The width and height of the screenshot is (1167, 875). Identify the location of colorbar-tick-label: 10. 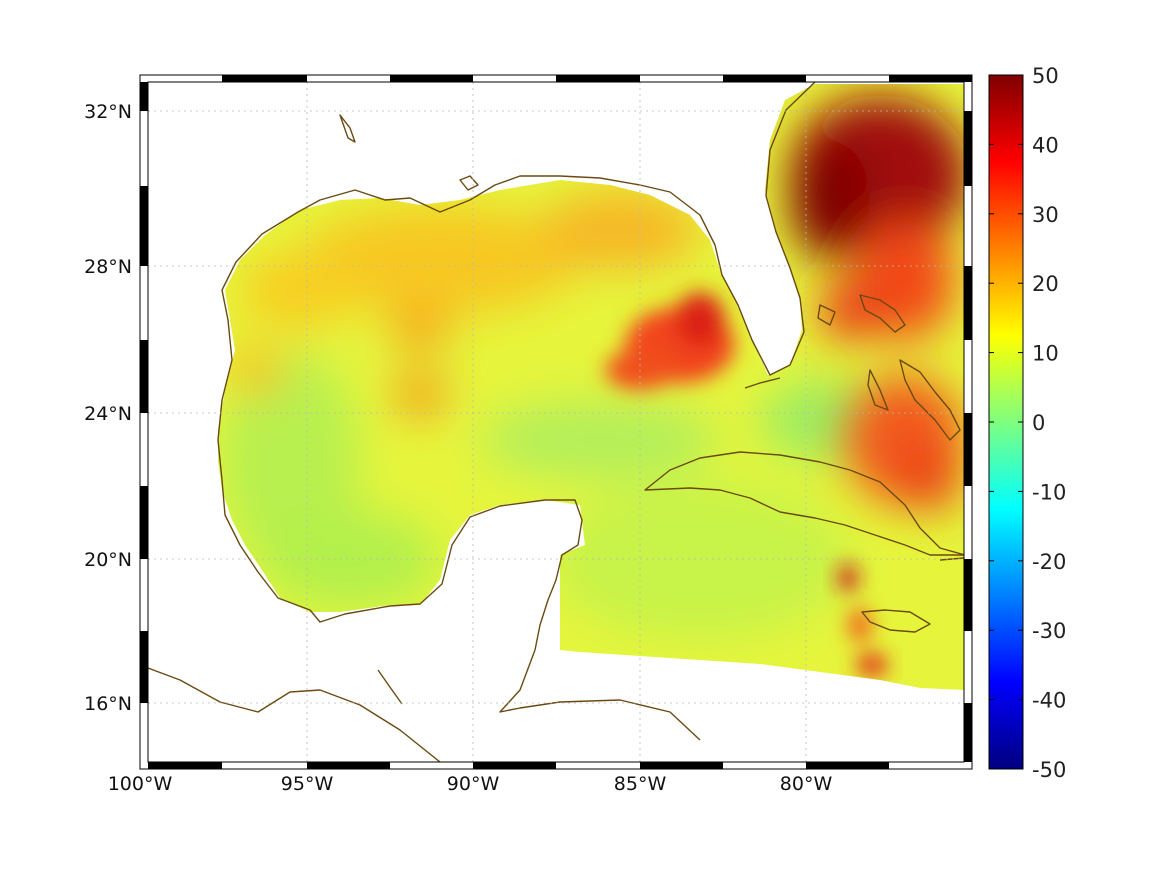
(1045, 354).